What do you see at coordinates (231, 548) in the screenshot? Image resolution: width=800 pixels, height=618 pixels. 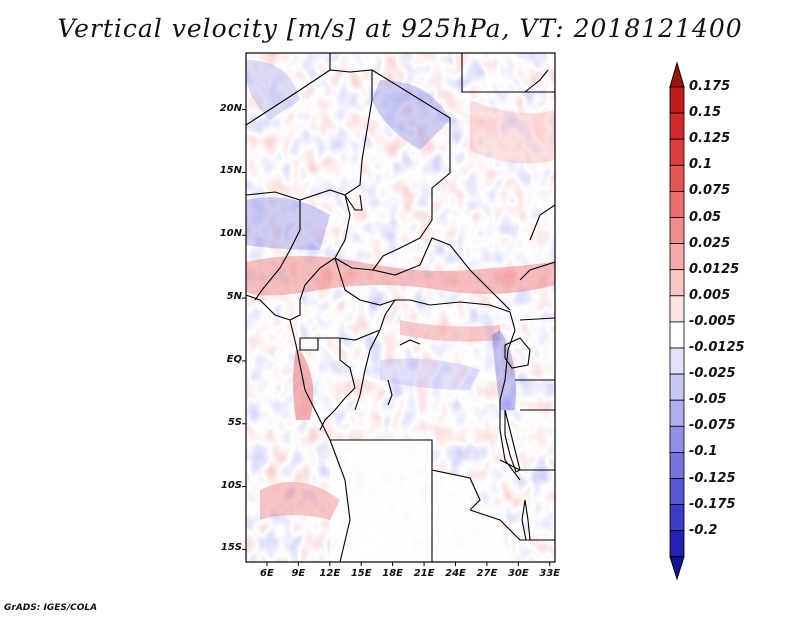 I see `lat-tick-label: 15S` at bounding box center [231, 548].